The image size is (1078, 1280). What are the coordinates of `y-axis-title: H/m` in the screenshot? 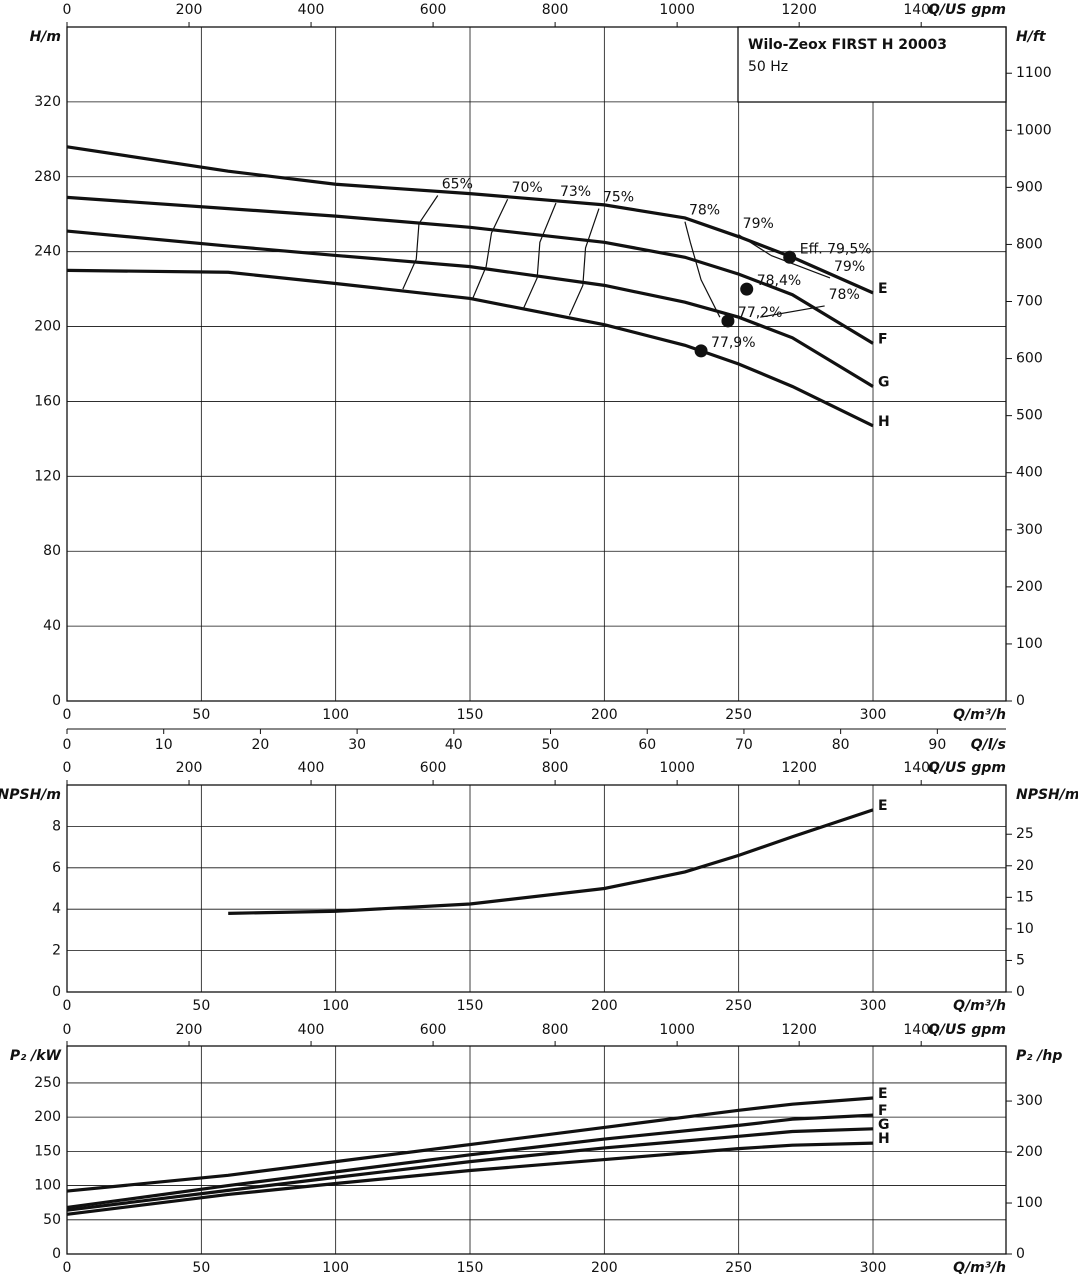 It's located at (45, 37).